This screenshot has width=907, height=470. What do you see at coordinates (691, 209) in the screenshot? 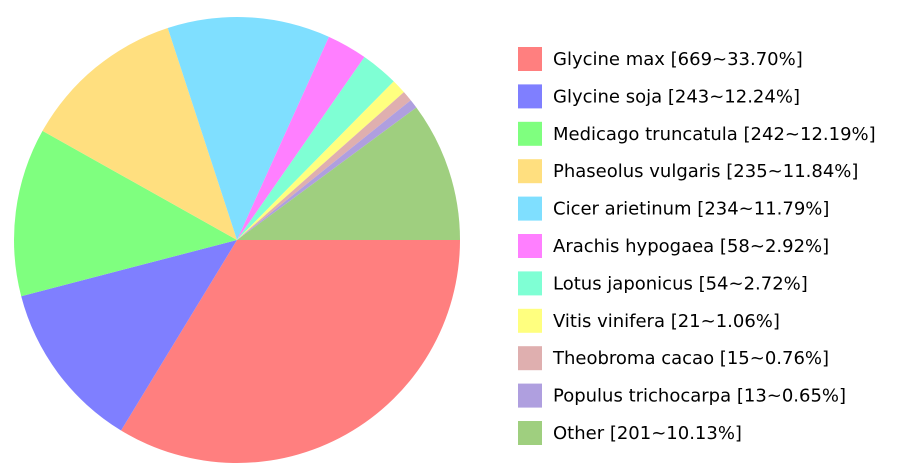
I see `legend-label: Cicer arietinum [234~11.79%]` at bounding box center [691, 209].